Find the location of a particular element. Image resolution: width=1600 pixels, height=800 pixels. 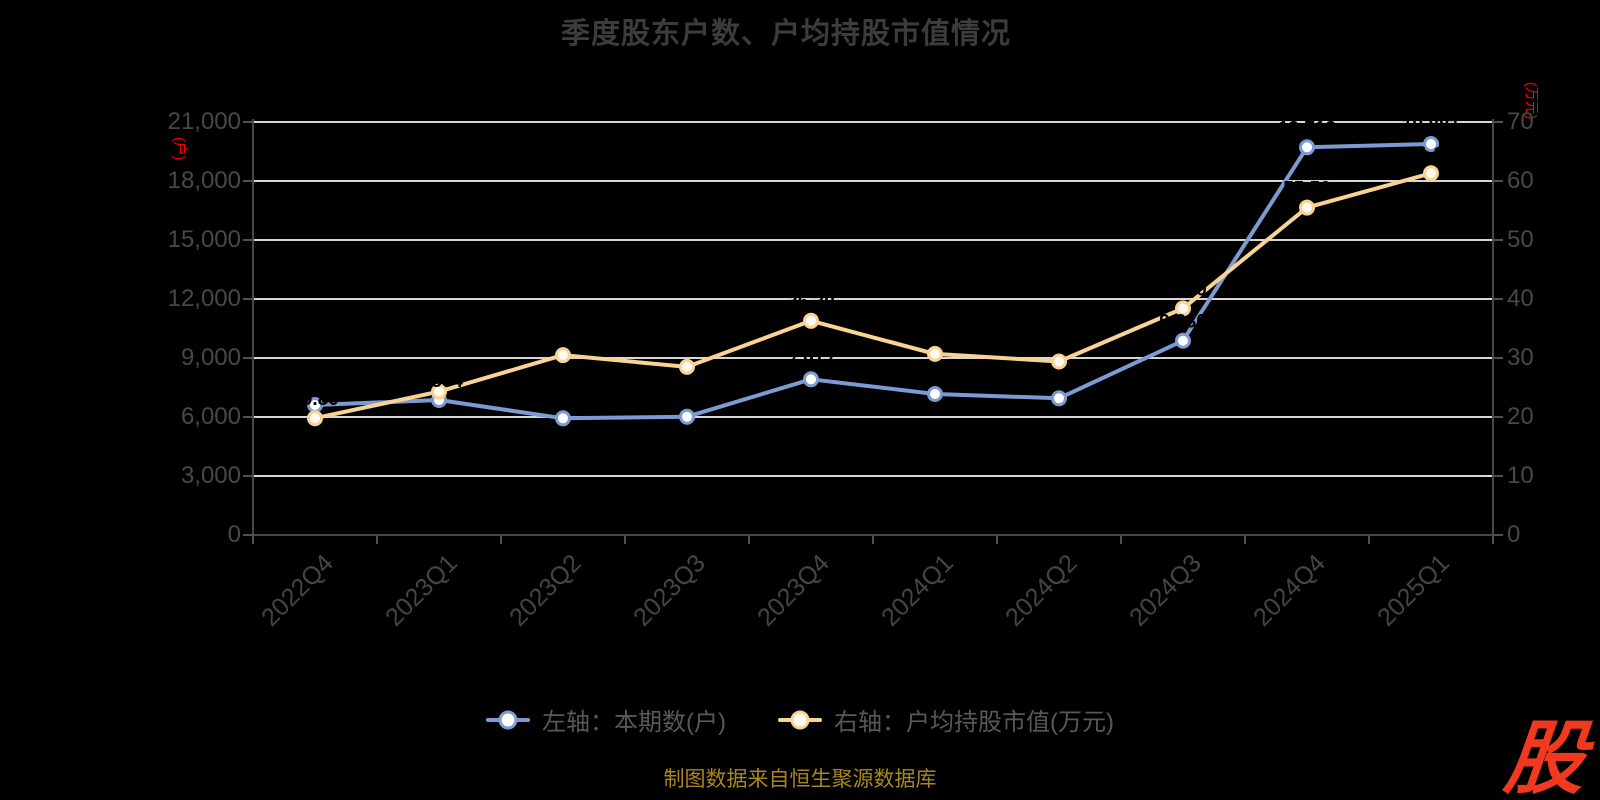

left-axis-tick-label: 9,000 is located at coordinates (210, 357).